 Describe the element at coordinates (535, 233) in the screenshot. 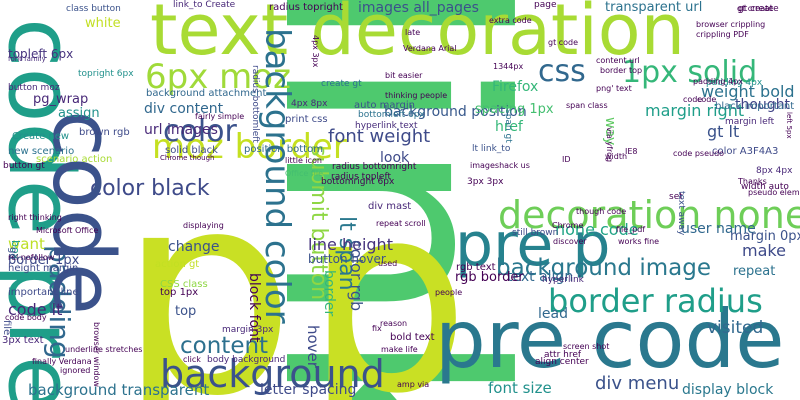

I see `word-still-brown: still brown` at that location.